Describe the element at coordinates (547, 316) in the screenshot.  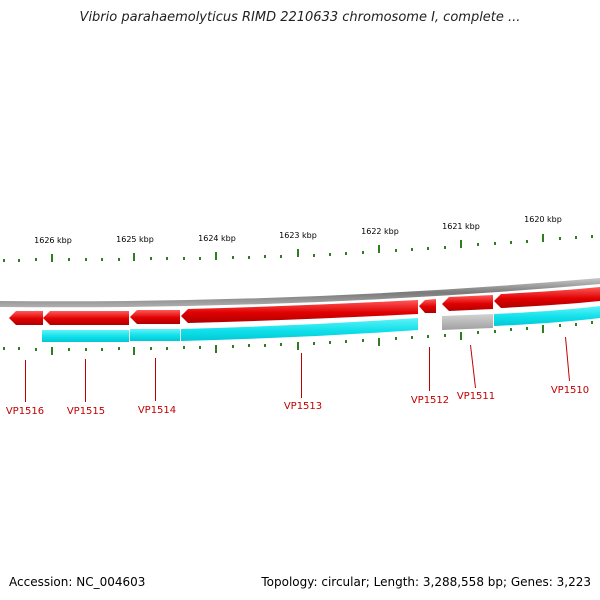
I see `cds-vp1510` at that location.